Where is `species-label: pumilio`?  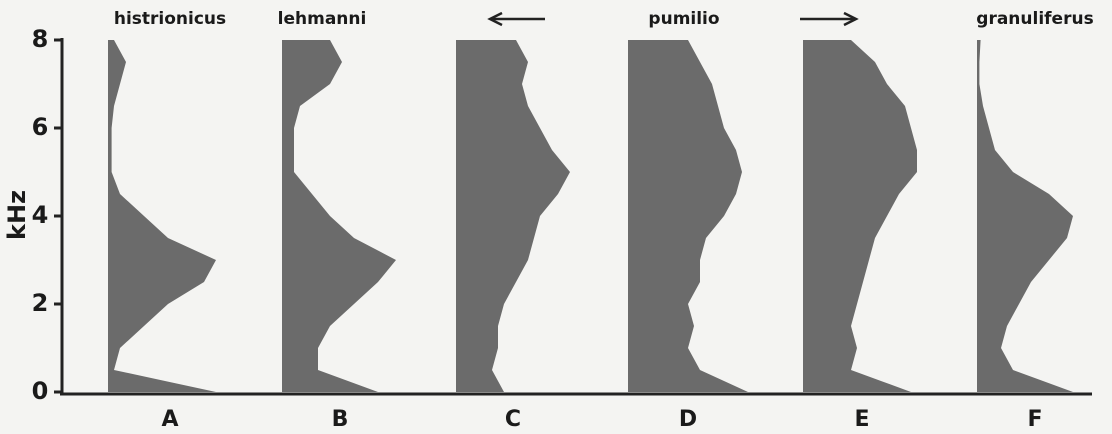 species-label: pumilio is located at coordinates (683, 19).